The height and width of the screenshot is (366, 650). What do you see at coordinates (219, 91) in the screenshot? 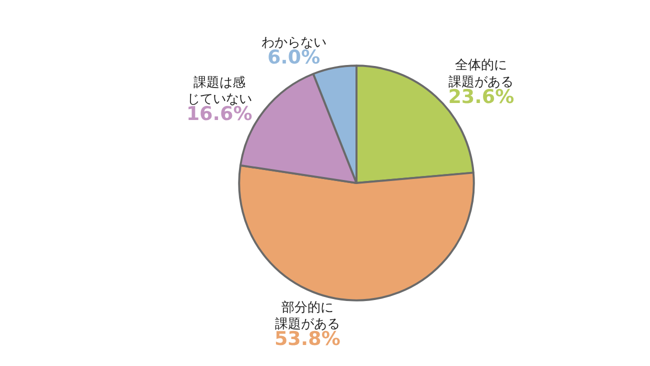
I see `slice-label: 課題は感じていない` at bounding box center [219, 91].